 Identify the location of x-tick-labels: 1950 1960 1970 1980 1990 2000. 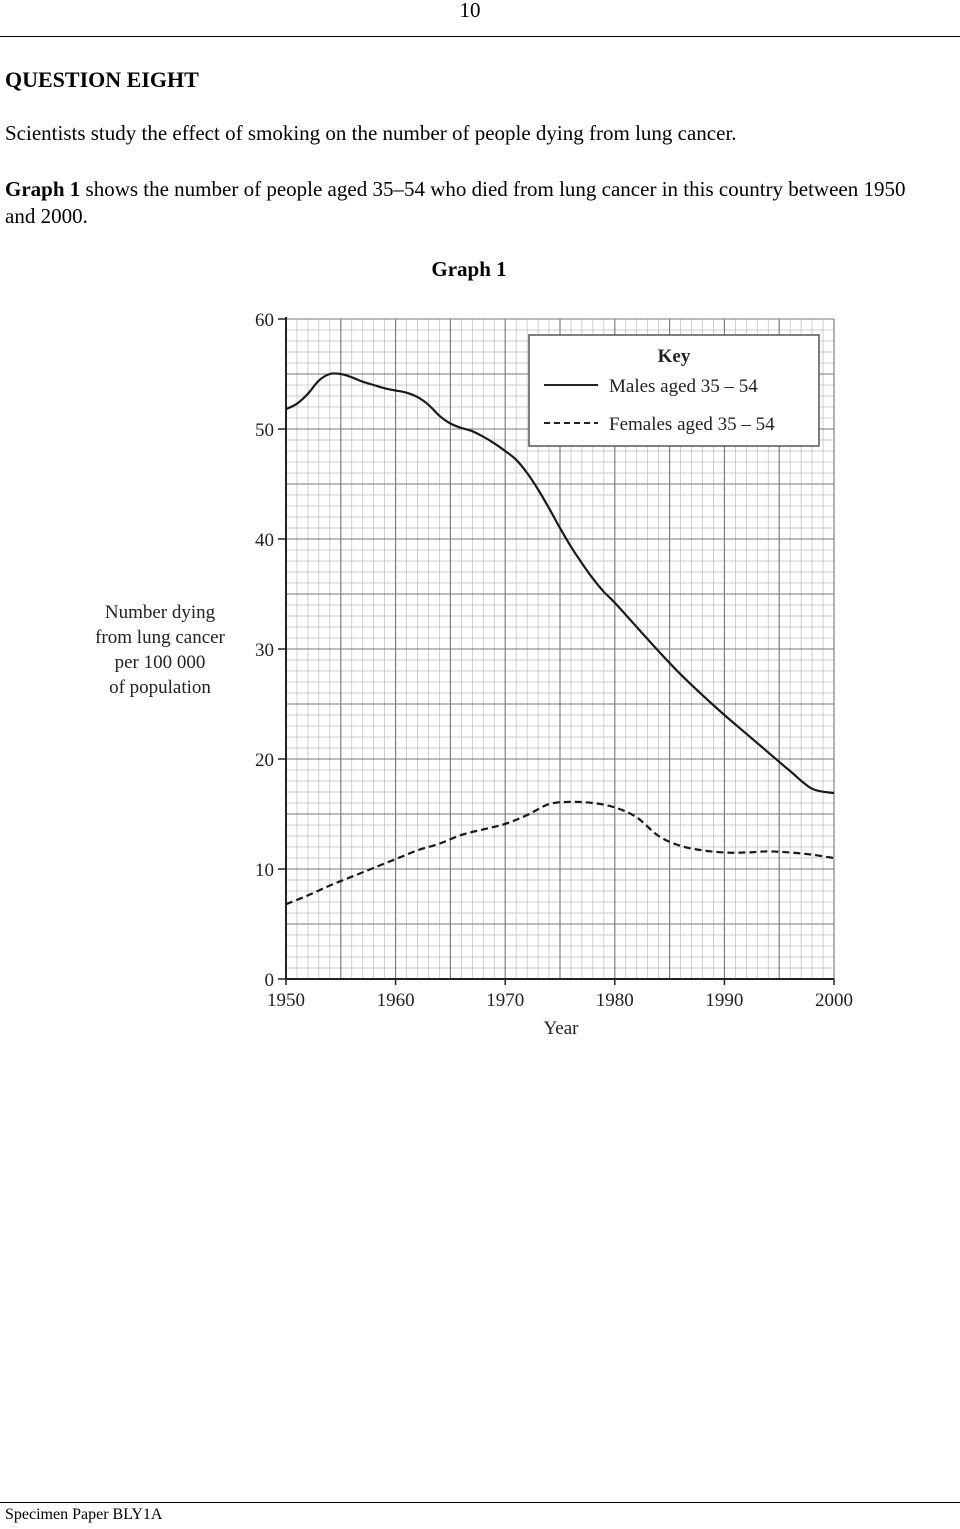
(560, 995).